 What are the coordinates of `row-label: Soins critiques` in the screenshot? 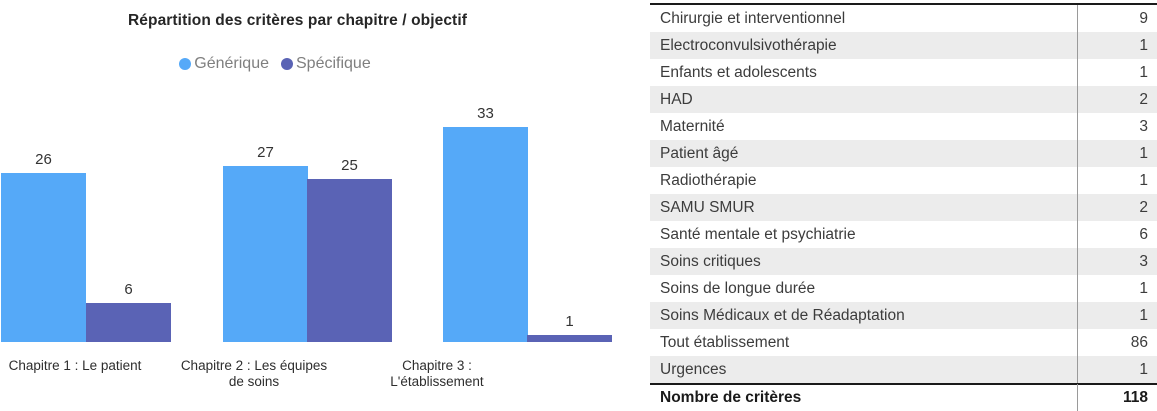 It's located at (710, 261).